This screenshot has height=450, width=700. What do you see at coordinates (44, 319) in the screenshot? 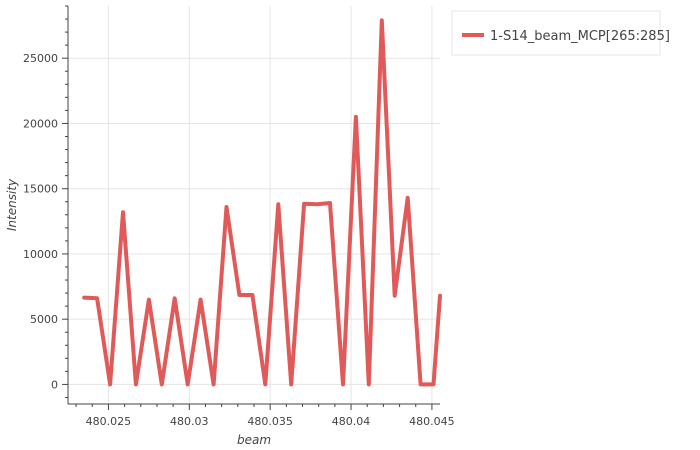
I see `y-tick-label: 5000` at bounding box center [44, 319].